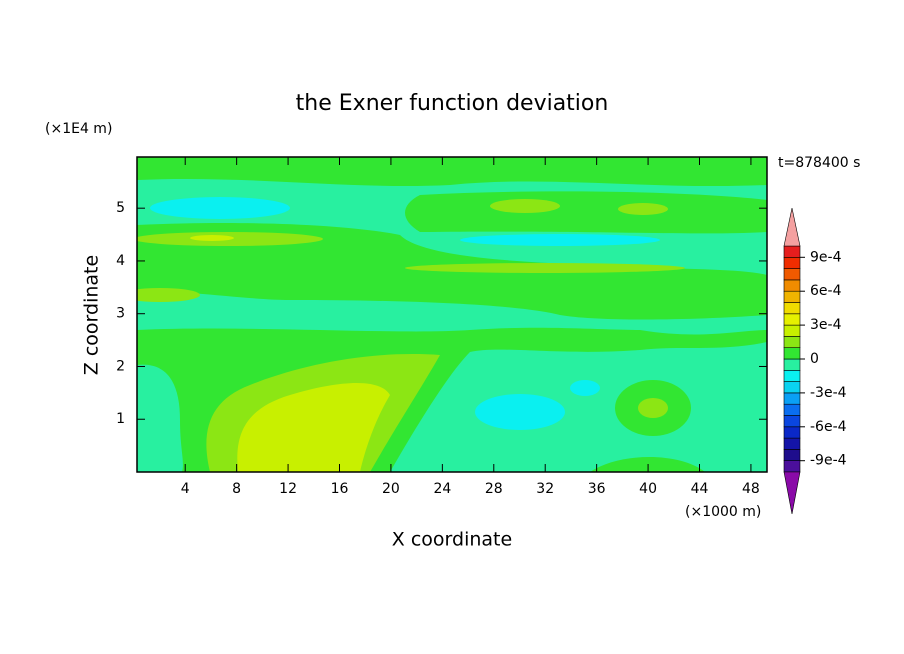 The image size is (904, 654). What do you see at coordinates (288, 489) in the screenshot?
I see `x-tick-label: 12` at bounding box center [288, 489].